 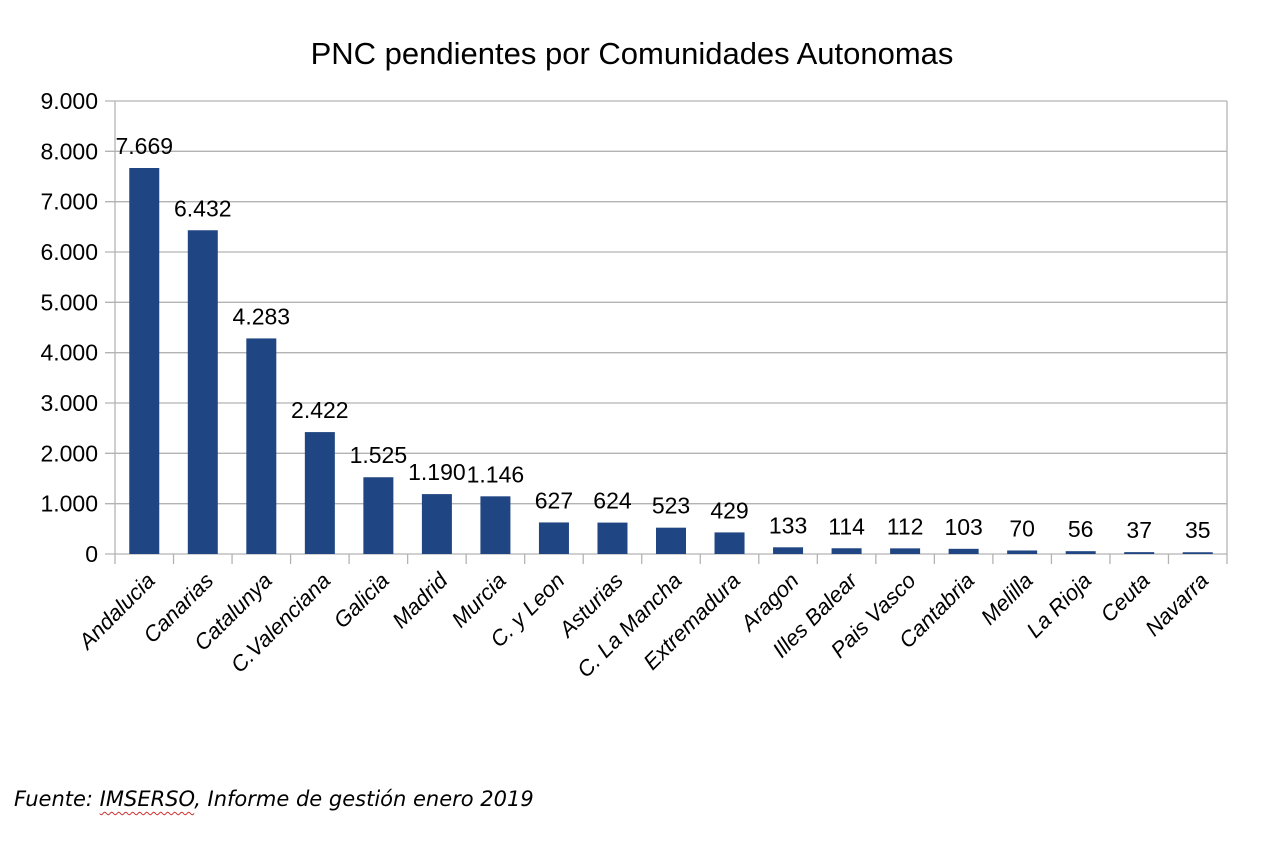 What do you see at coordinates (1081, 529) in the screenshot?
I see `data-label: 56` at bounding box center [1081, 529].